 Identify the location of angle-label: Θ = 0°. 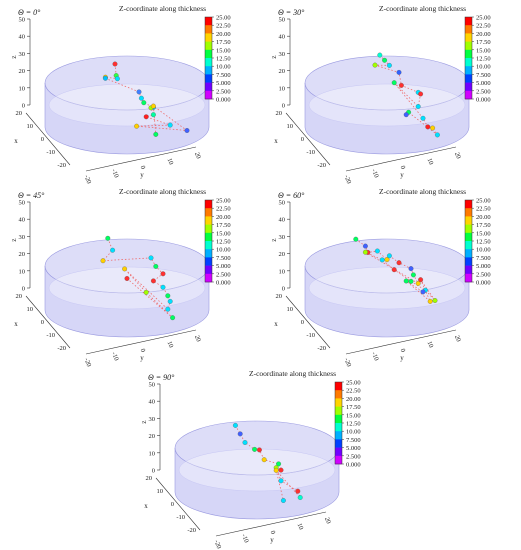
(29, 12).